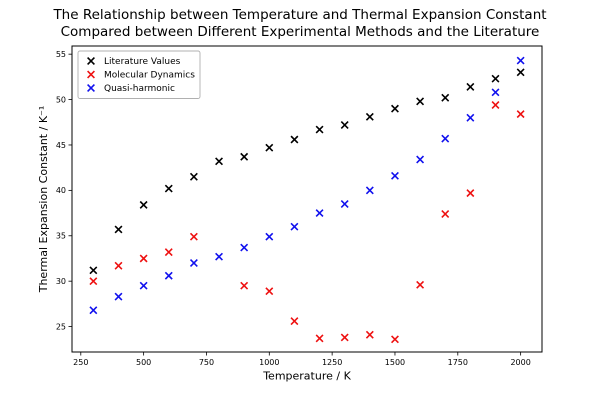 This screenshot has height=400, width=600. Describe the element at coordinates (332, 362) in the screenshot. I see `x-tick-label: 1250` at that location.